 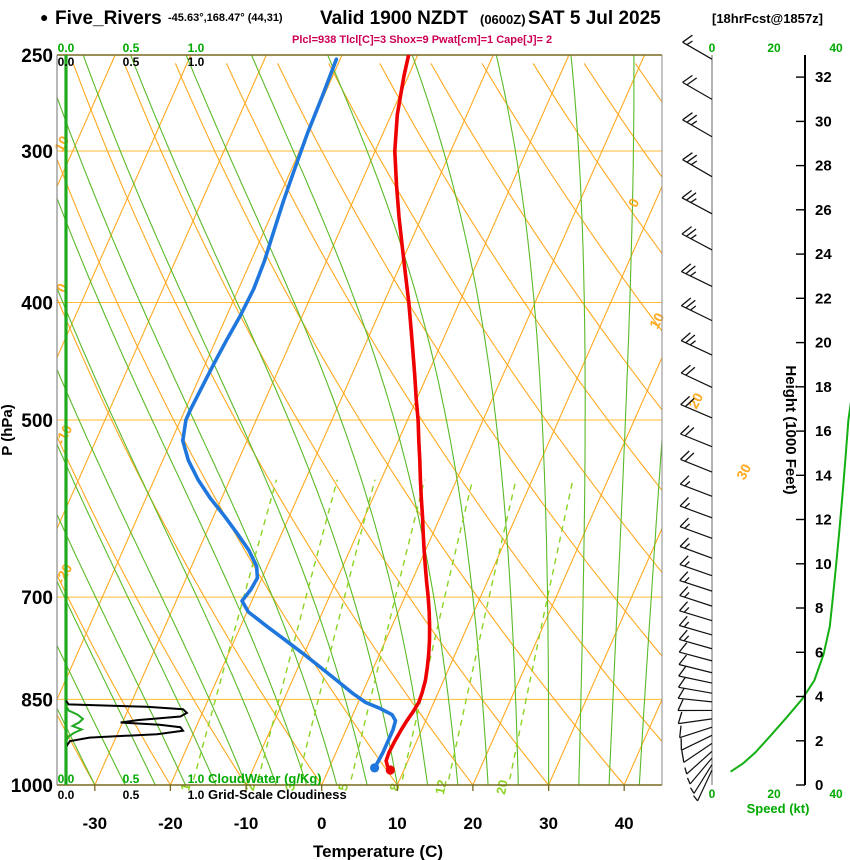 What do you see at coordinates (836, 794) in the screenshot?
I see `speed-tick-bottom-40: 40` at bounding box center [836, 794].